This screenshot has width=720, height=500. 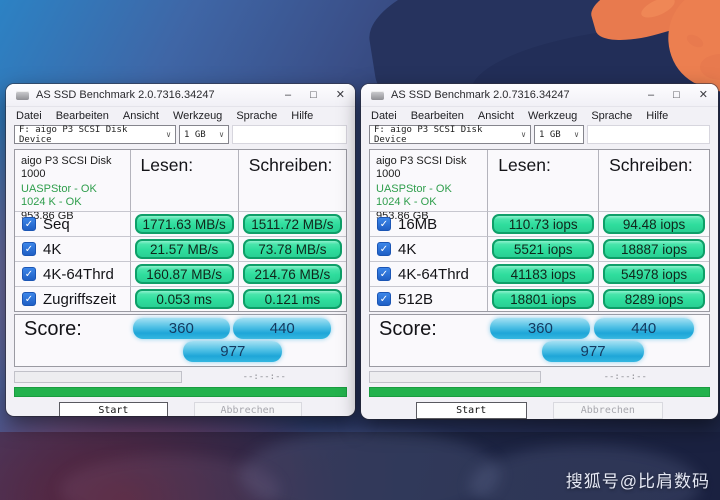 I want to click on toolbar-field, so click(x=648, y=134).